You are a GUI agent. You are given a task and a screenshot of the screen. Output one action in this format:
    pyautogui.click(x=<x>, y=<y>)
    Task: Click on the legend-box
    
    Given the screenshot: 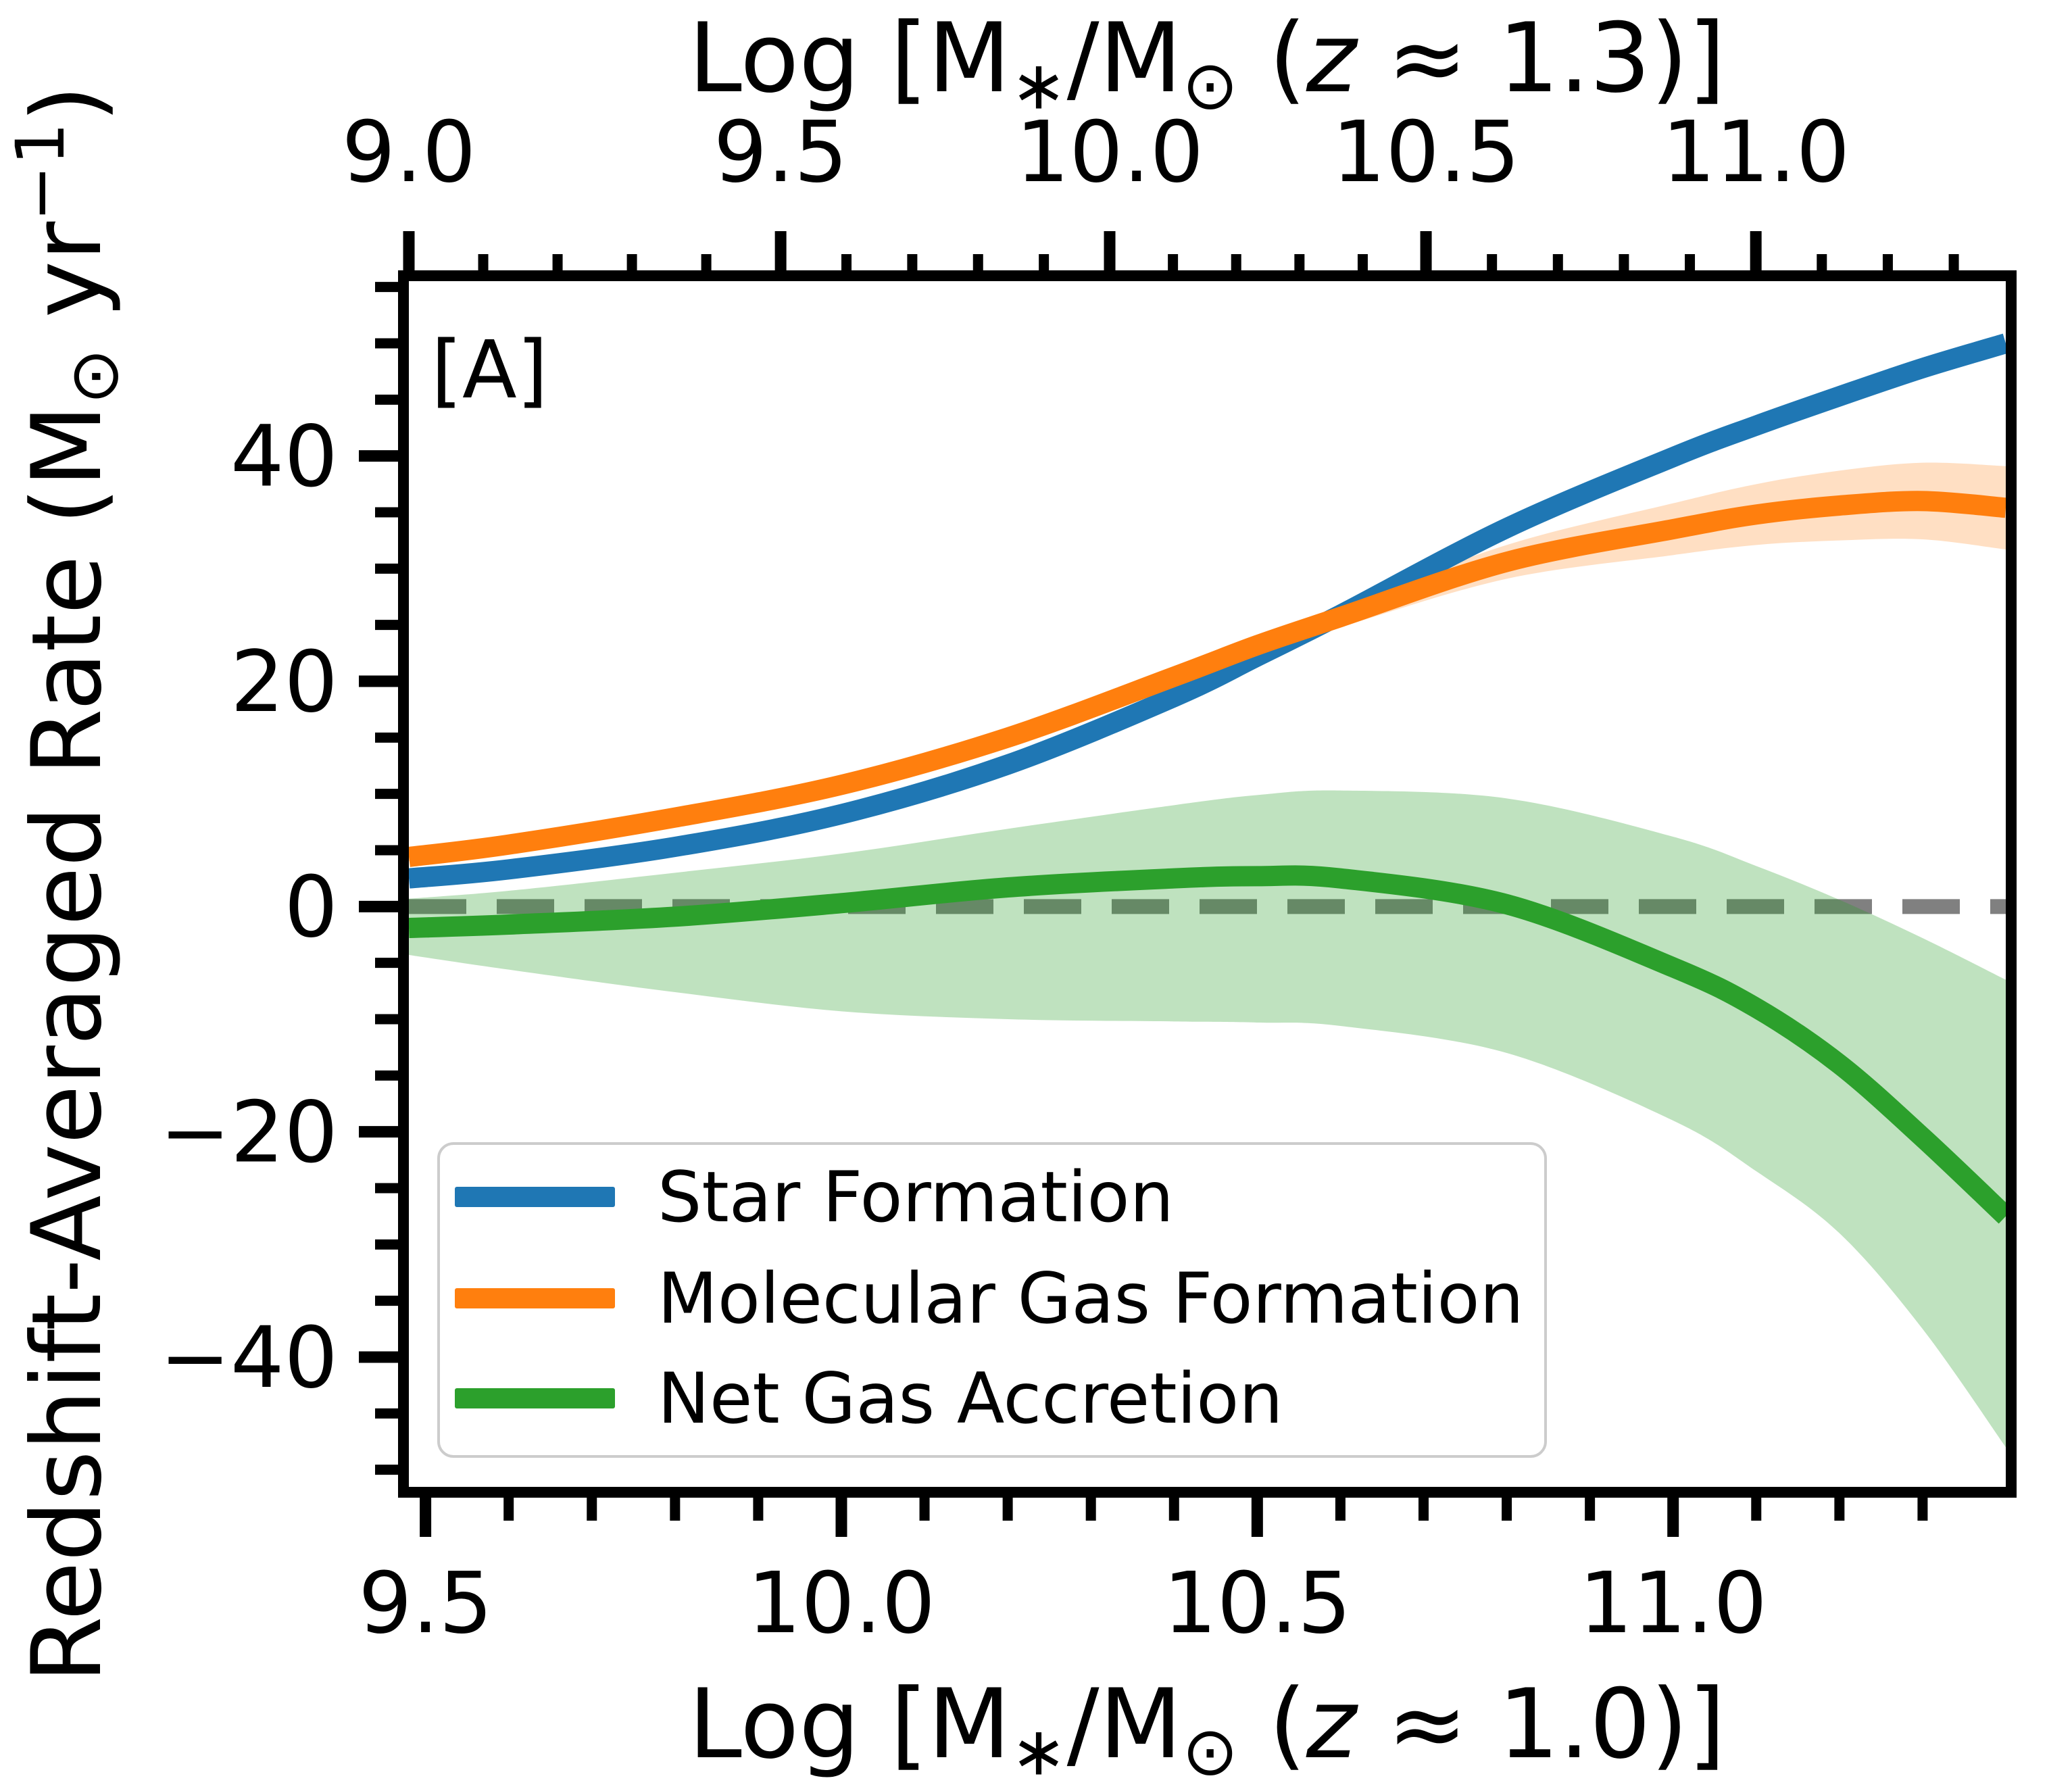 What is the action you would take?
    pyautogui.click(x=992, y=1300)
    